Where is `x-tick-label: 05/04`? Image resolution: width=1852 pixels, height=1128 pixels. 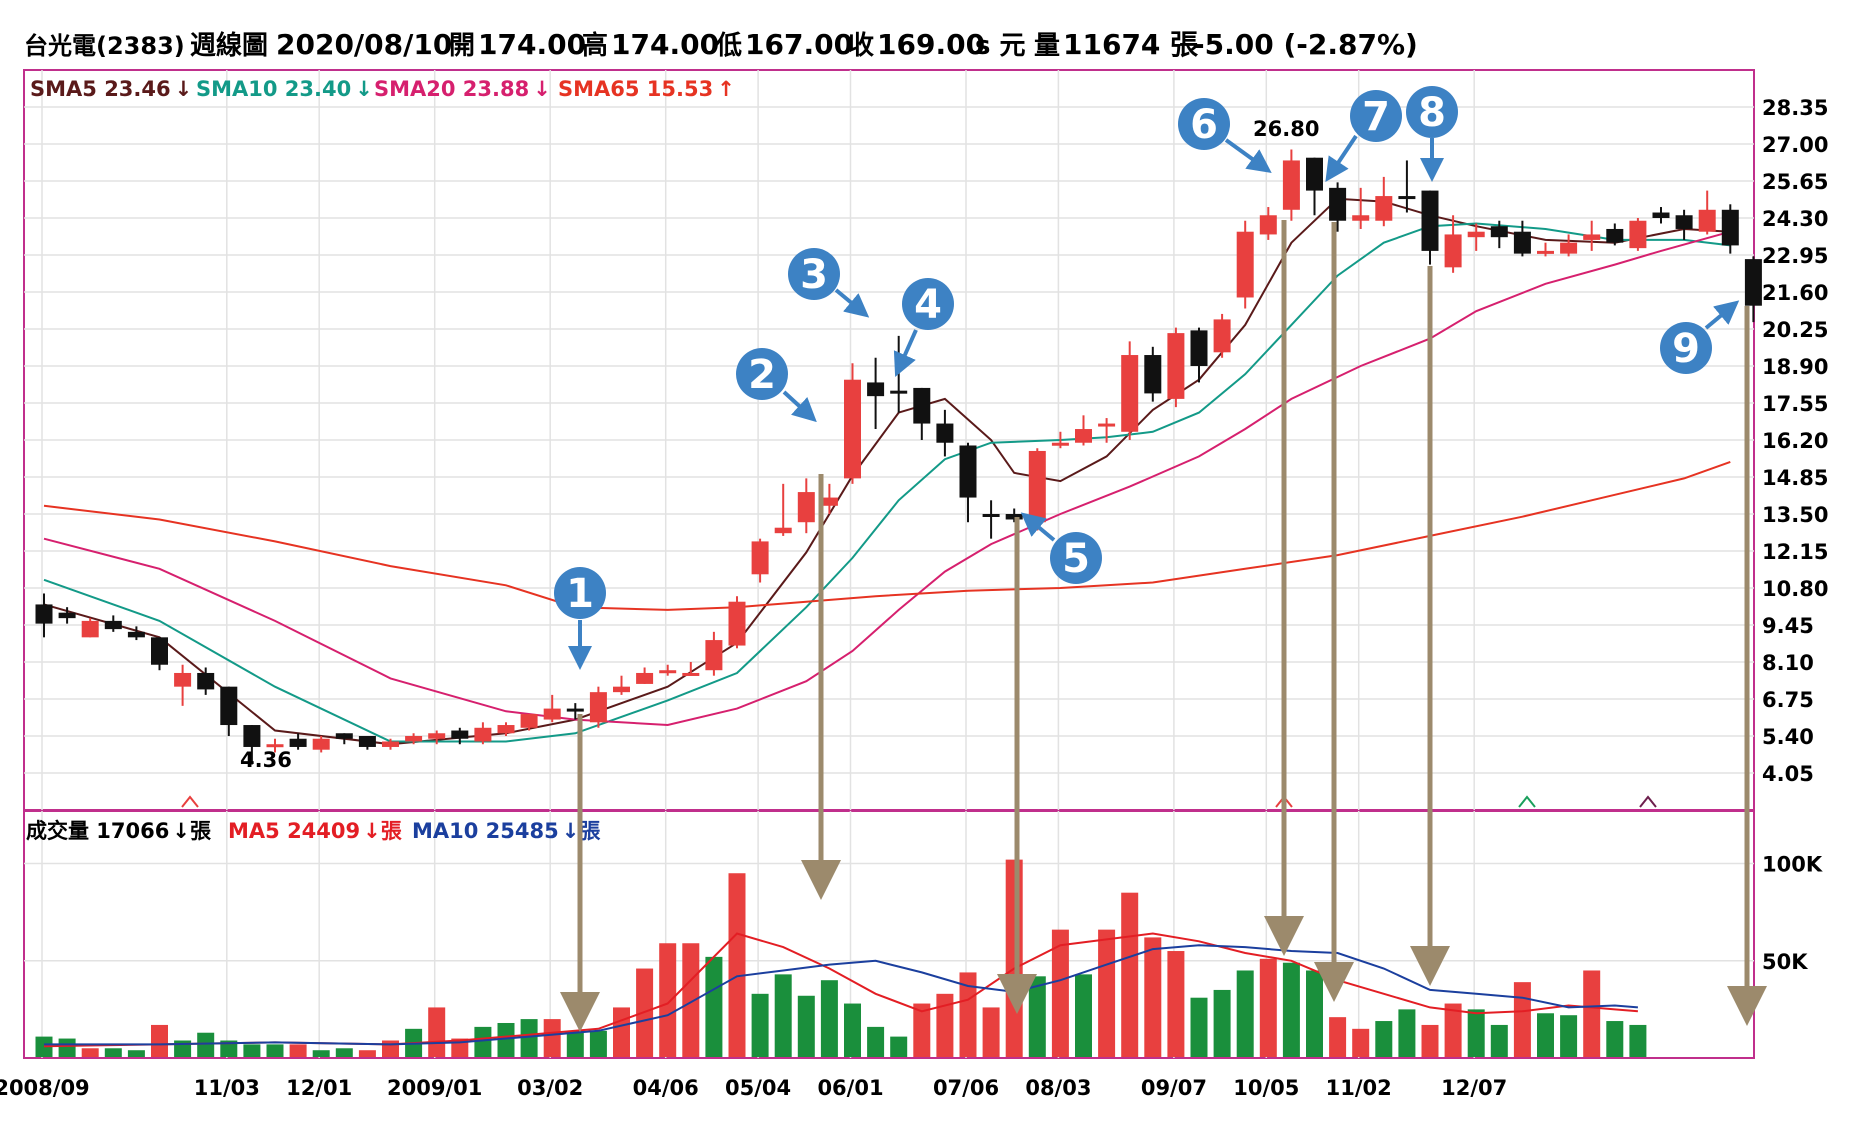 x-tick-label: 05/04 is located at coordinates (758, 1088).